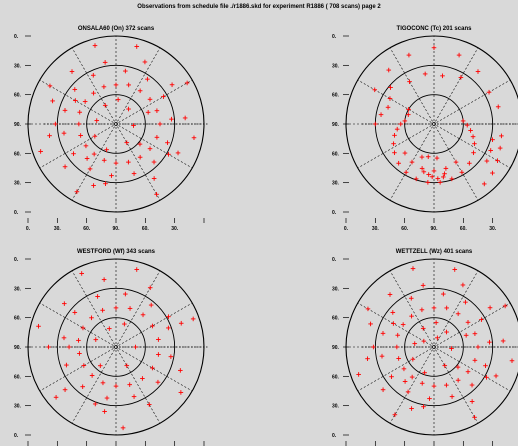 The width and height of the screenshot is (518, 446). Describe the element at coordinates (434, 252) in the screenshot. I see `panel-title: WETTZELL (Wz) 401 scans` at that location.